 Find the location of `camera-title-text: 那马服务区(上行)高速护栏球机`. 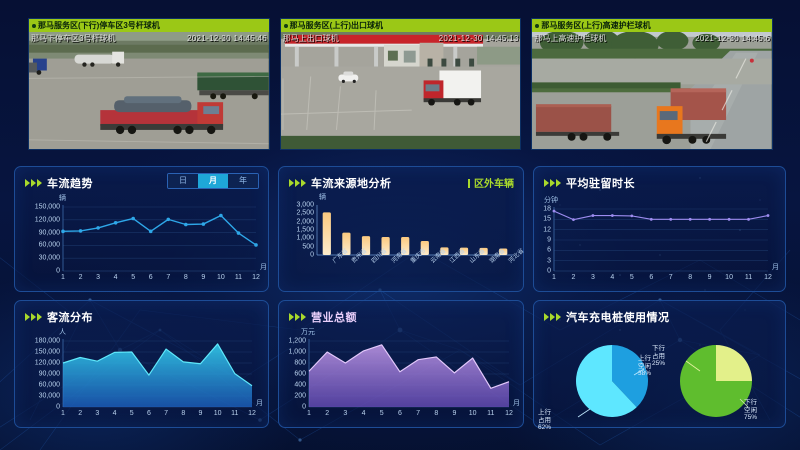

camera-title-text: 那马服务区(上行)高速护栏球机 is located at coordinates (596, 25).